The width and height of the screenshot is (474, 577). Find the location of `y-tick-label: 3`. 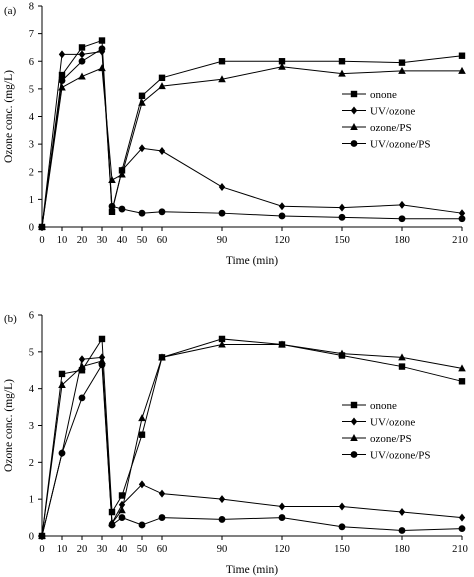

y-tick-label: 3 is located at coordinates (31, 145).